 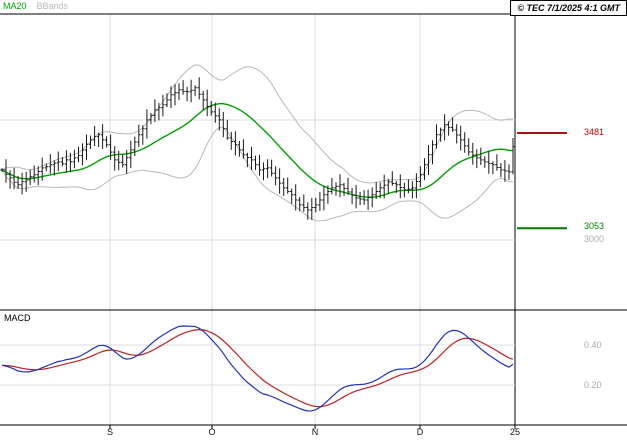 I want to click on indicator-legend: MA20 BBands, so click(x=35, y=6).